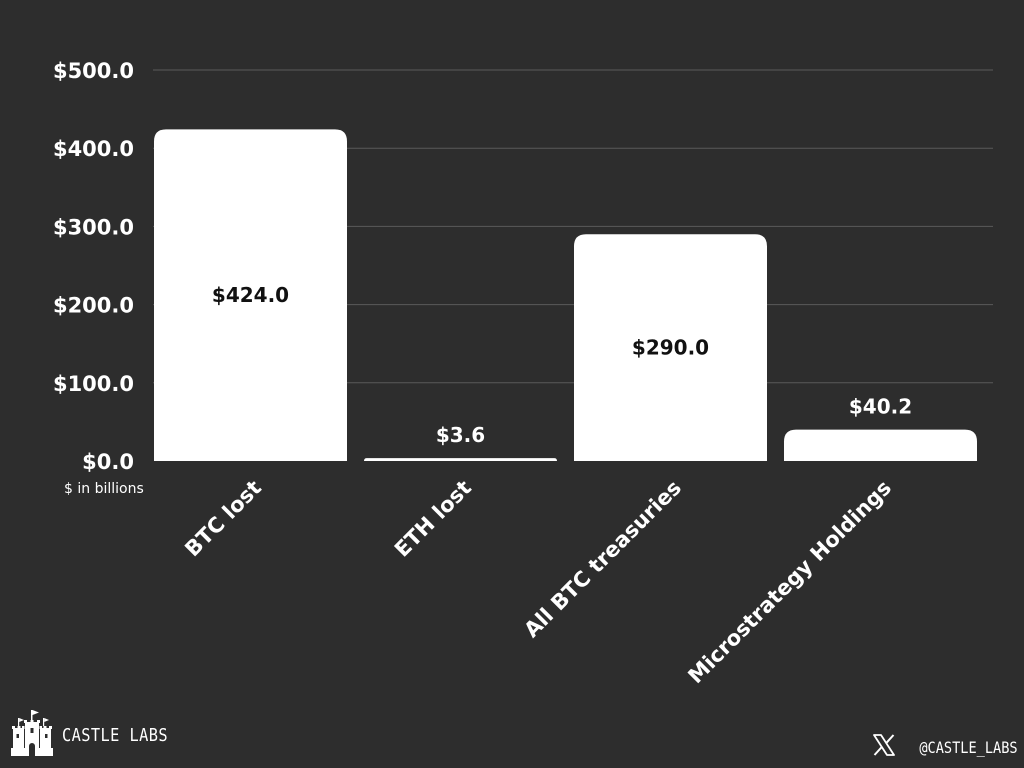 The height and width of the screenshot is (768, 1024). I want to click on y-tick-label: $200.0, so click(93, 306).